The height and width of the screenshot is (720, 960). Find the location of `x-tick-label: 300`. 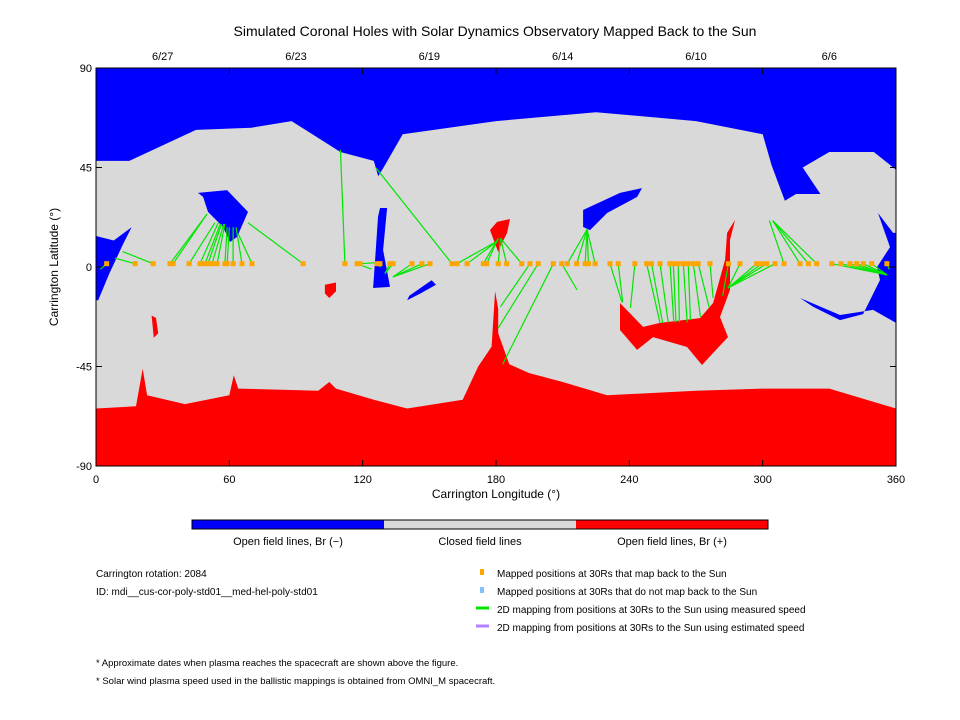

x-tick-label: 300 is located at coordinates (762, 480).